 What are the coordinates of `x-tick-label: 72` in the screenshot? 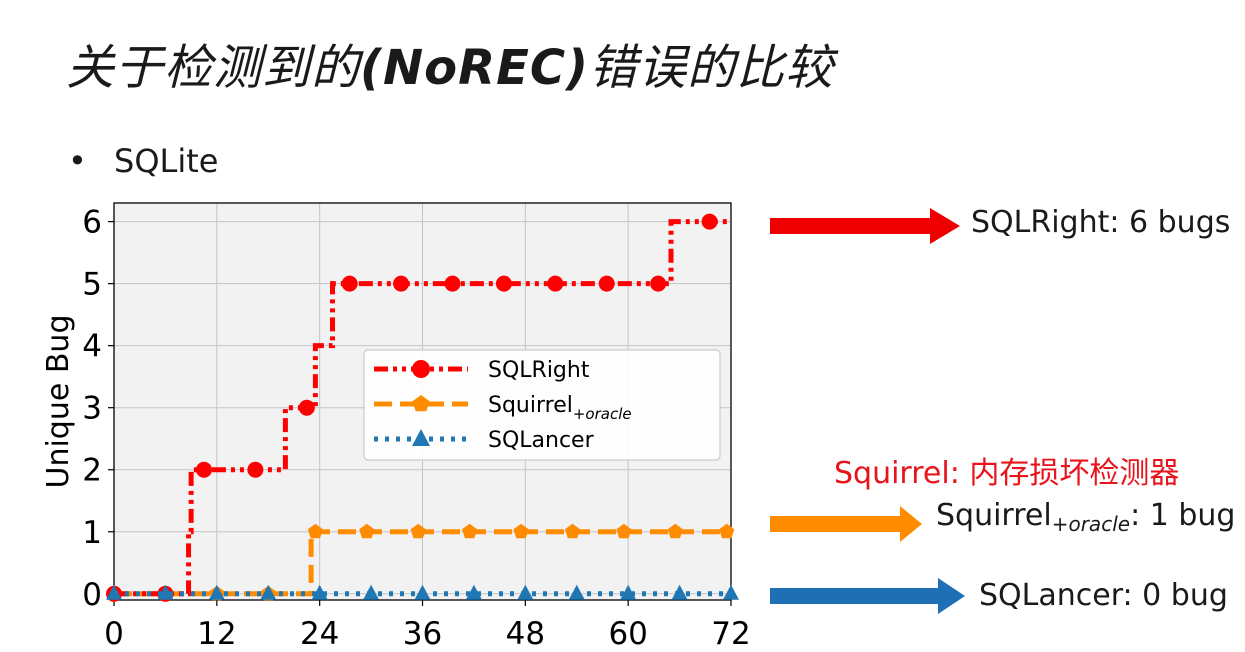 It's located at (730, 634).